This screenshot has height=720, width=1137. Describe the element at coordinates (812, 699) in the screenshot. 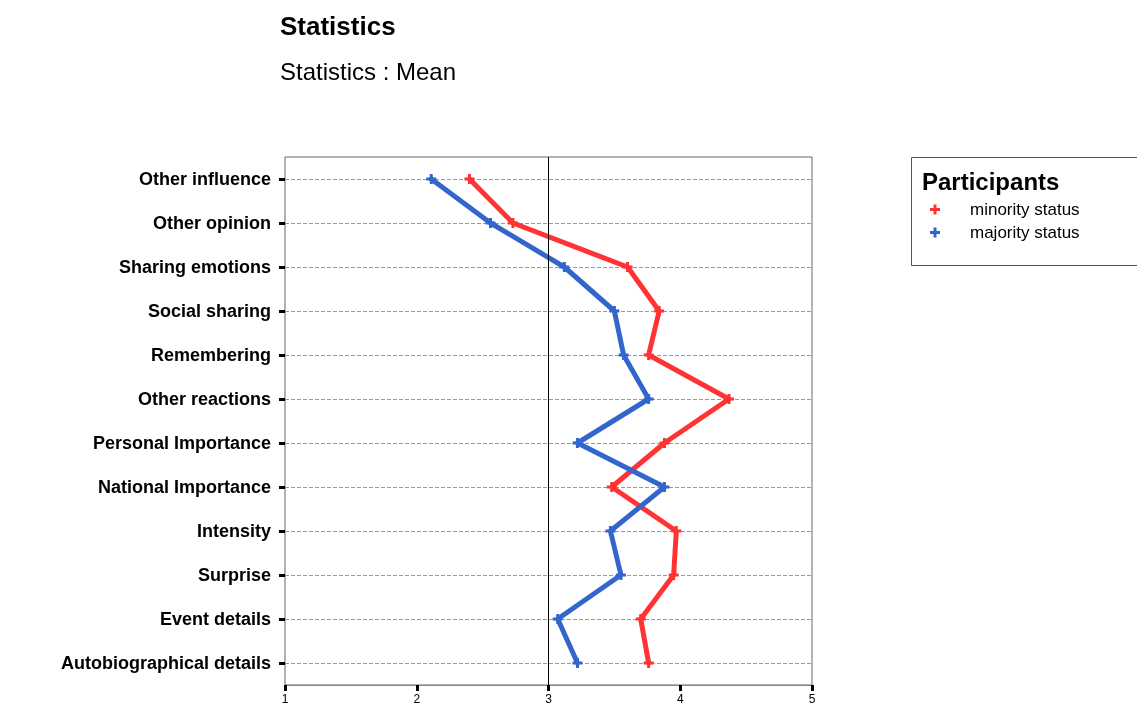

I see `x-tick-label: 5` at that location.